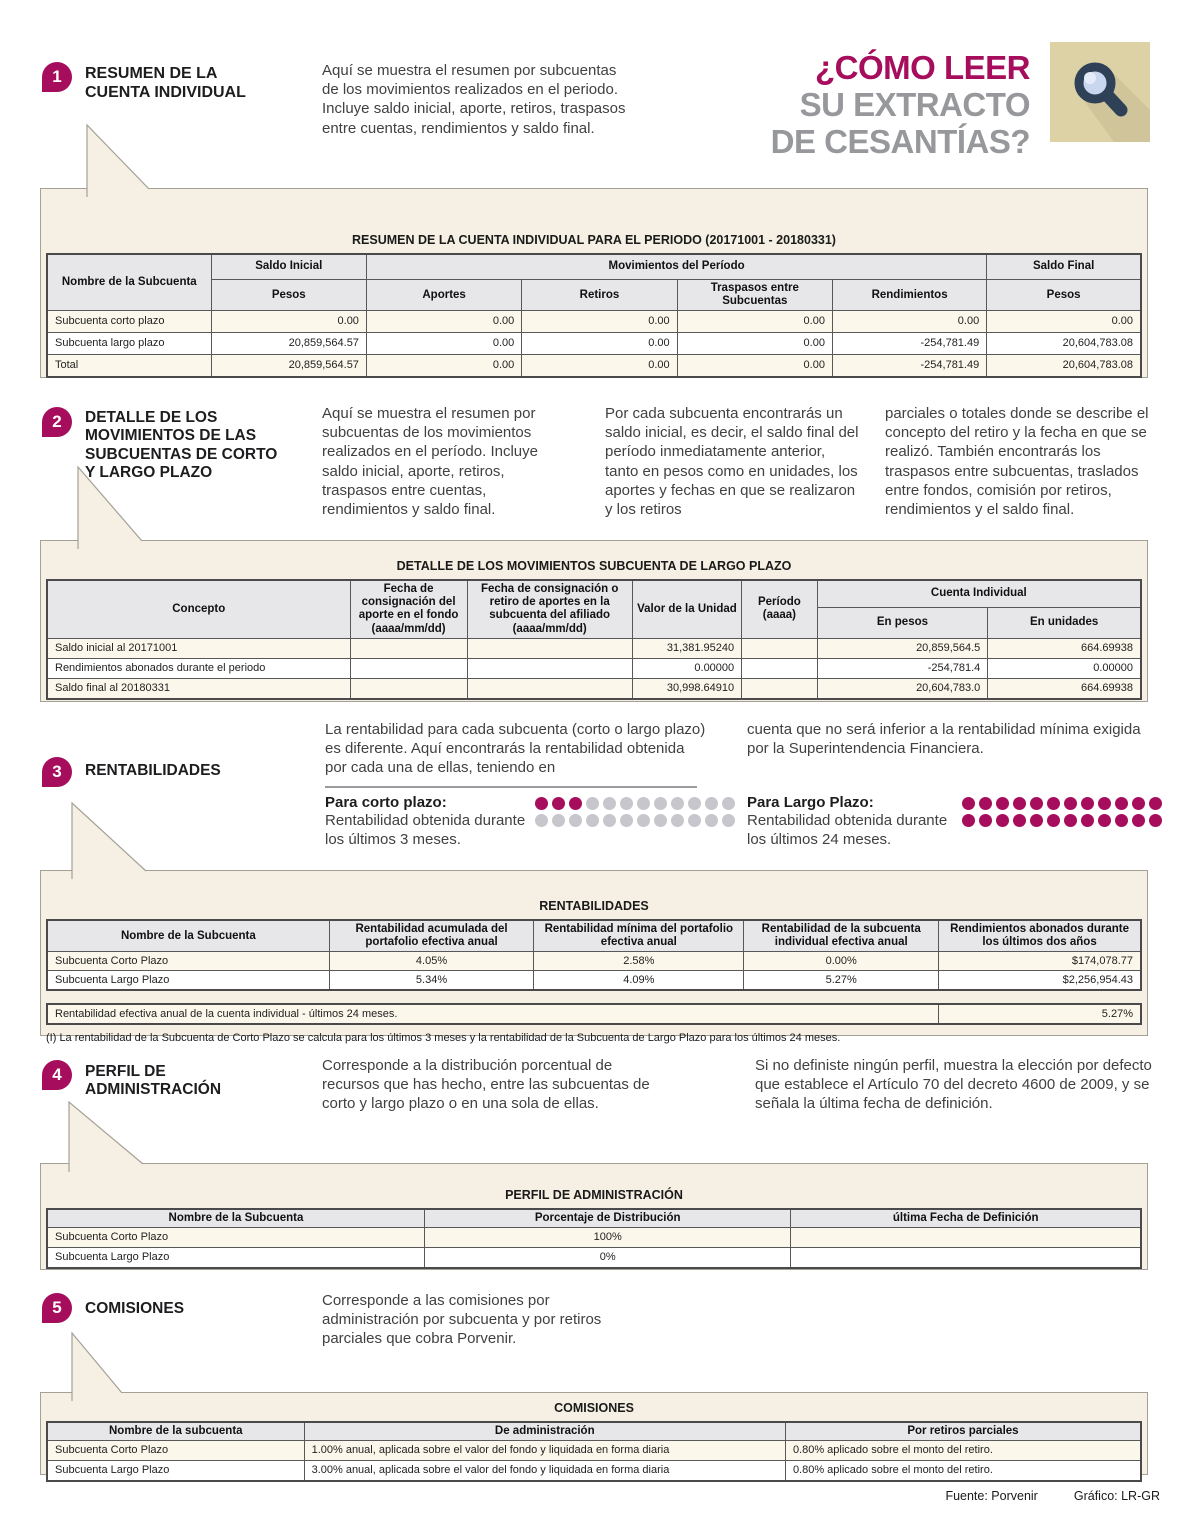  Describe the element at coordinates (635, 812) in the screenshot. I see `short-term-dots` at that location.